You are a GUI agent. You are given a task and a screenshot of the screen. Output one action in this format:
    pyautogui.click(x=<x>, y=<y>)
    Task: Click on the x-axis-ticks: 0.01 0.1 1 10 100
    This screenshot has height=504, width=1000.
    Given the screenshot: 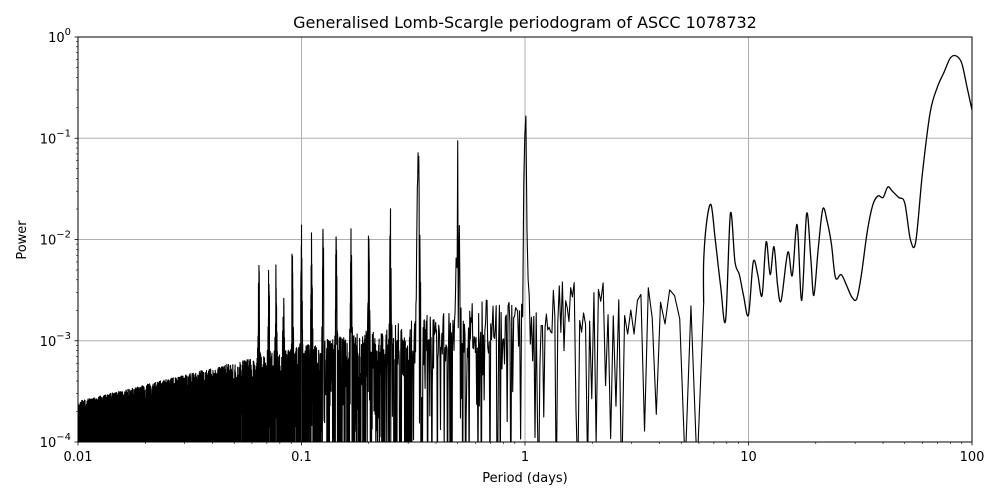 What is the action you would take?
    pyautogui.click(x=524, y=453)
    